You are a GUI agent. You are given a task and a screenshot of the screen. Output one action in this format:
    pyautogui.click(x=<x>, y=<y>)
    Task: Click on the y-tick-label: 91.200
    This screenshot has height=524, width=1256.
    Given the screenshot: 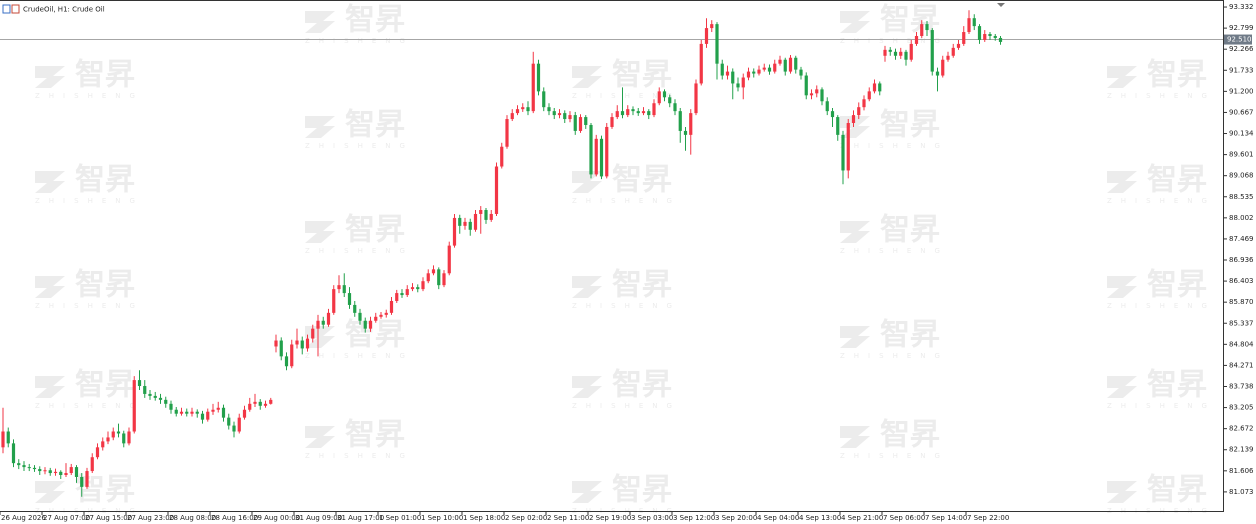 What is the action you would take?
    pyautogui.click(x=1241, y=91)
    